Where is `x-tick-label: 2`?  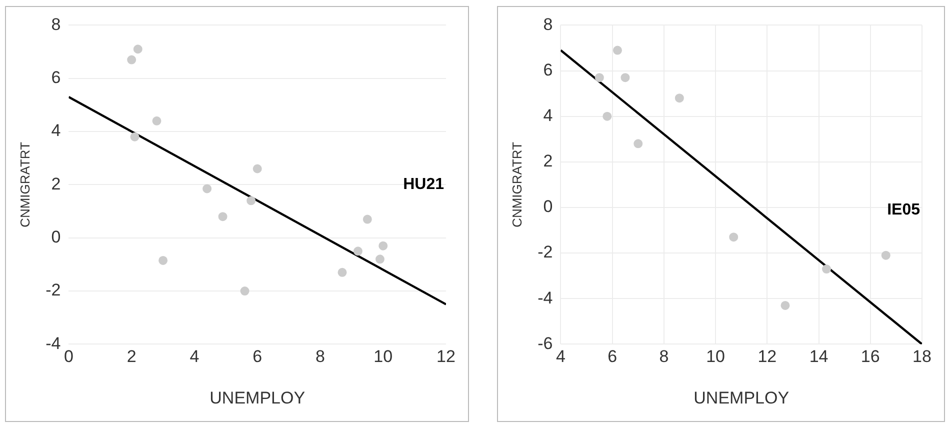 x-tick-label: 2 is located at coordinates (131, 356).